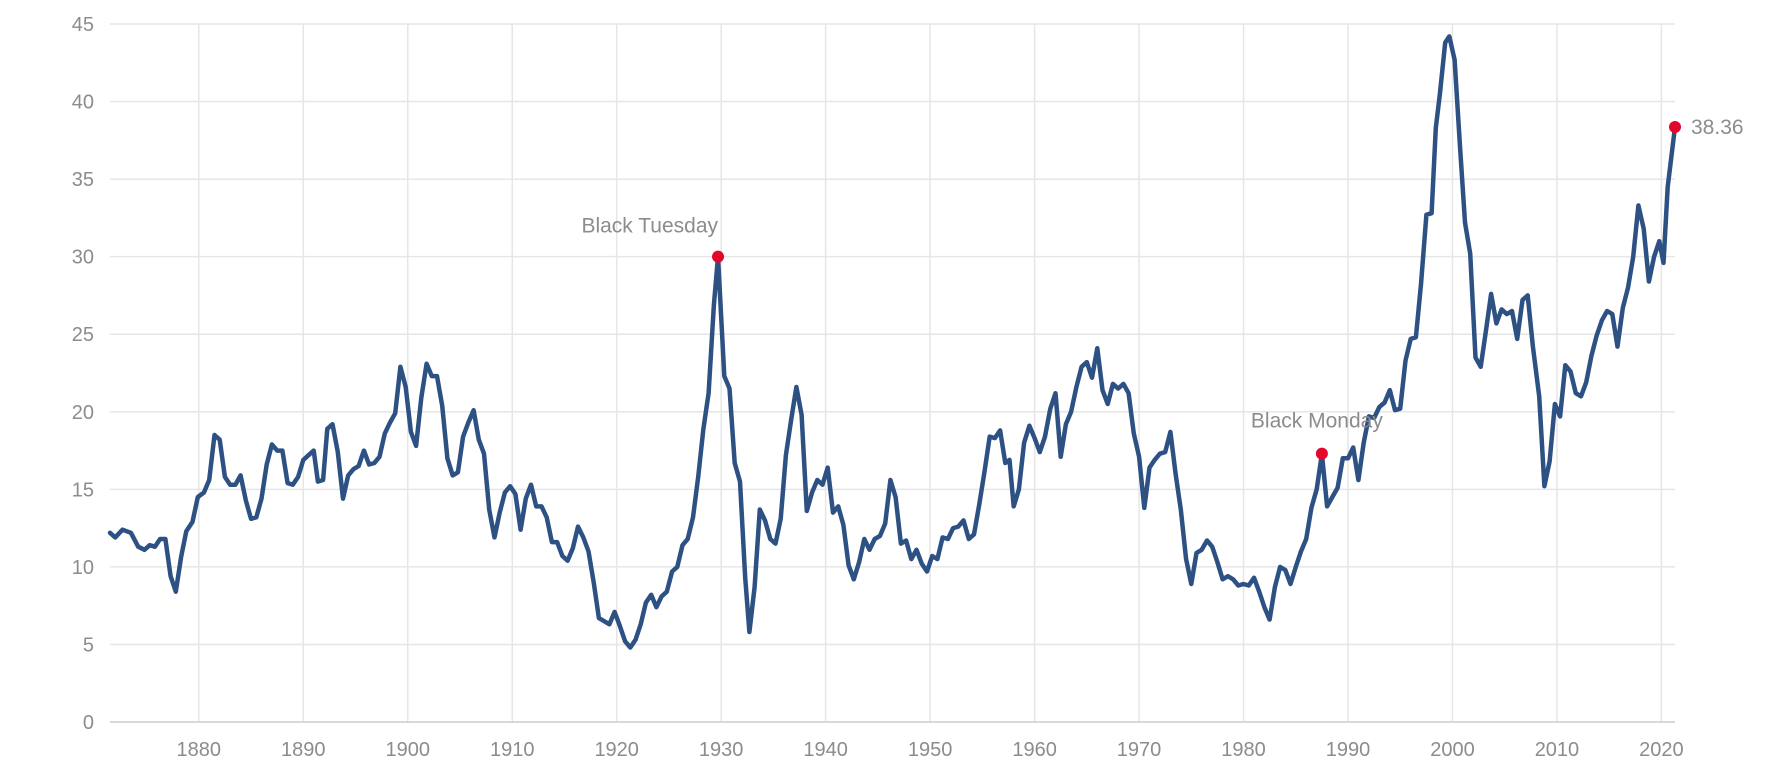 The image size is (1780, 768). Describe the element at coordinates (1243, 750) in the screenshot. I see `x-tick-label: 1980` at that location.